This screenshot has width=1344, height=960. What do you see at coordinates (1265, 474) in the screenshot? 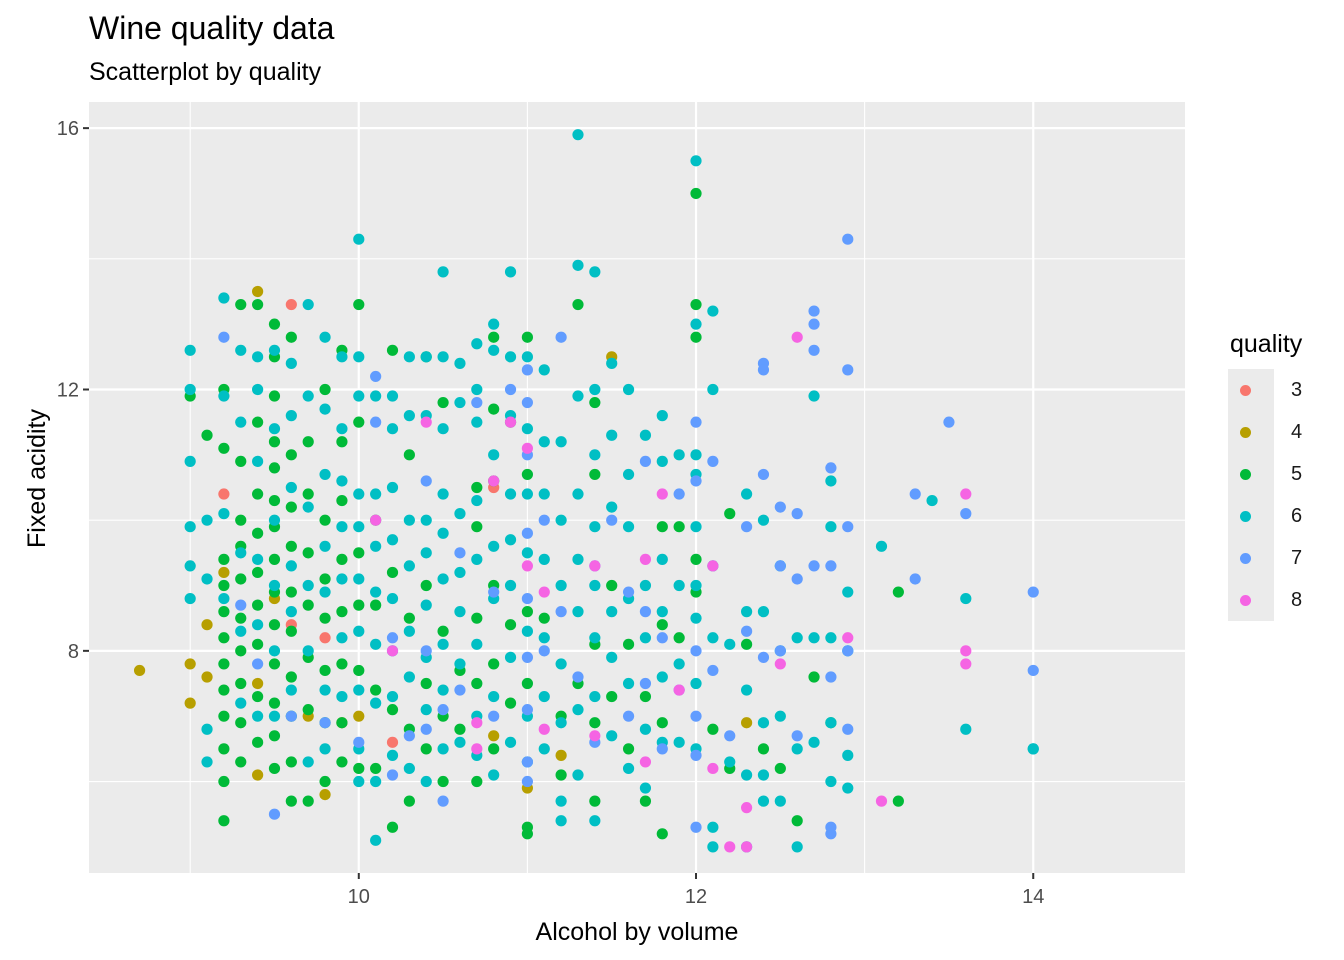
I see `legend-item-5: 5` at bounding box center [1265, 474].